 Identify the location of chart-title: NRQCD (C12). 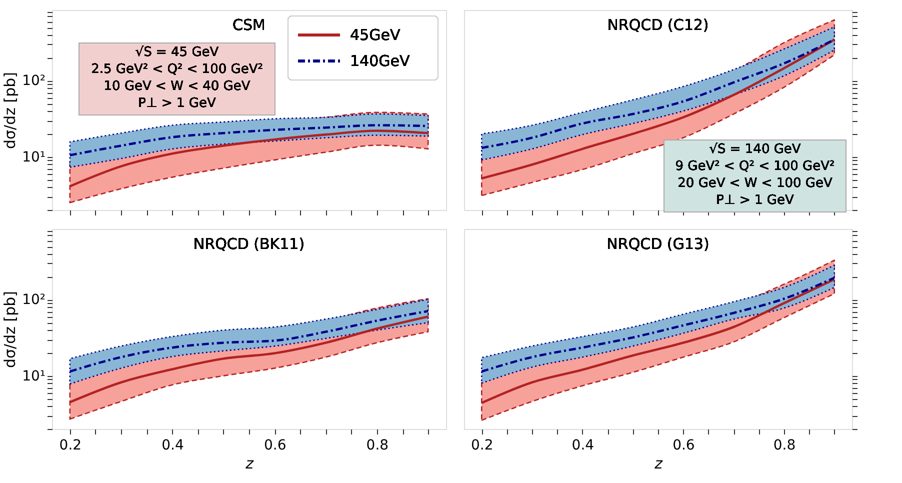
(658, 25).